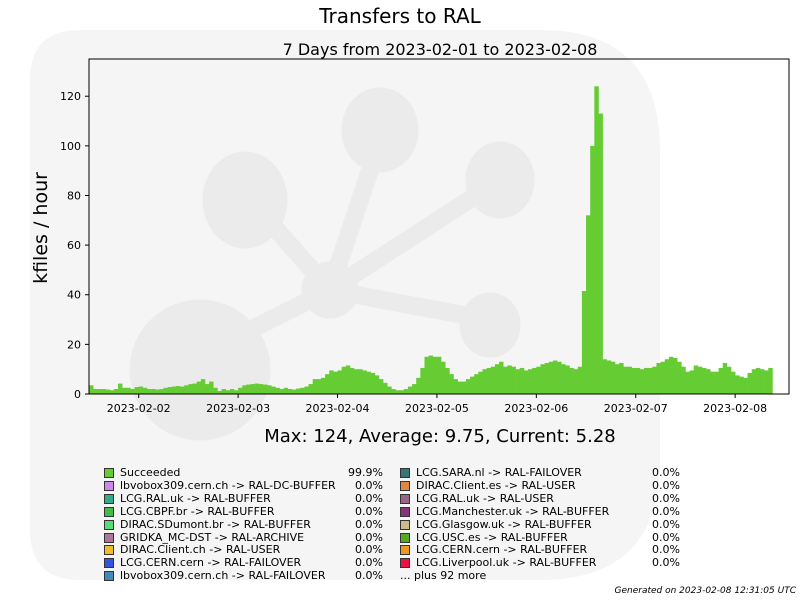  Describe the element at coordinates (74, 195) in the screenshot. I see `y-tick-label: 80` at that location.